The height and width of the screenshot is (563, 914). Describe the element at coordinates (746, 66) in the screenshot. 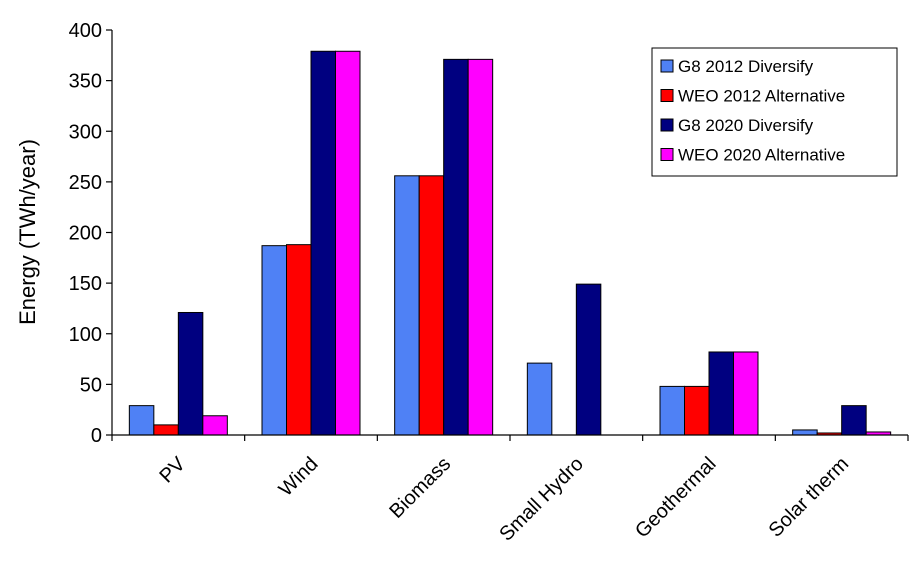

I see `legend-entry-label: G8 2012 Diversify` at that location.